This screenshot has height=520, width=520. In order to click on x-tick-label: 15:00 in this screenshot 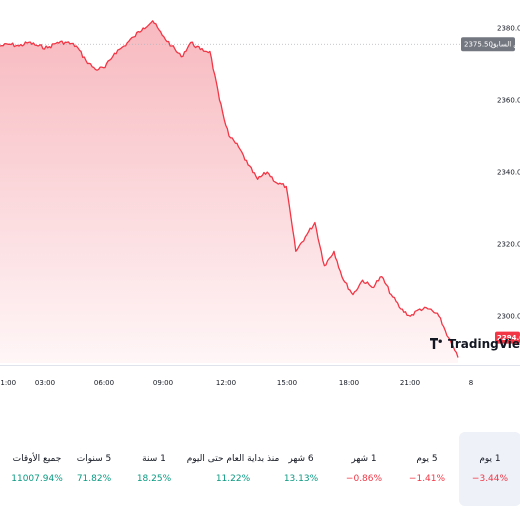, I will do `click(287, 383)`.